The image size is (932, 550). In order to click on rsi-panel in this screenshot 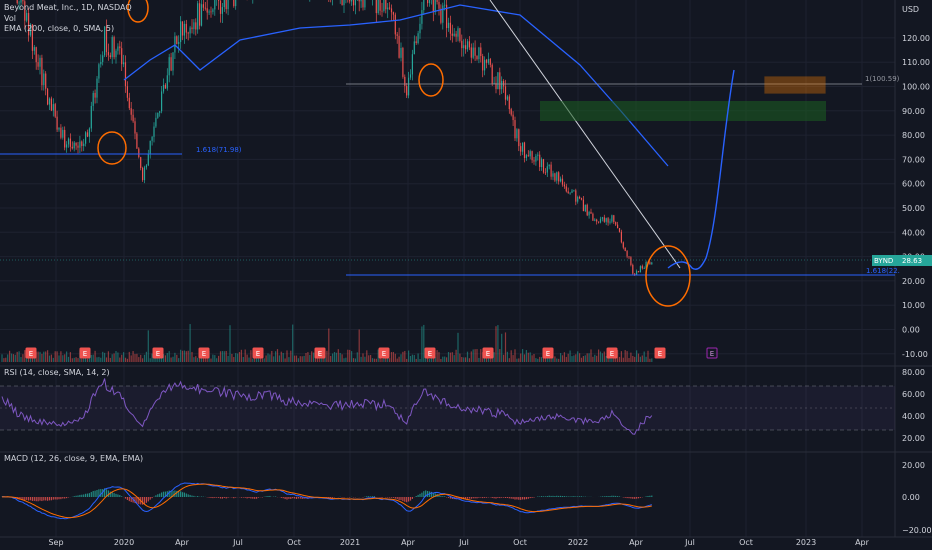, I will do `click(447, 406)`.